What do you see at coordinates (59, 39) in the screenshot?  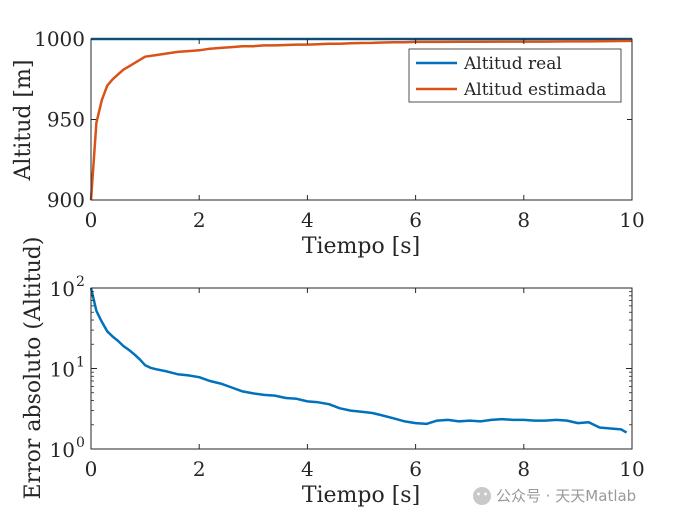 I see `top-y-tick-label: 1000` at bounding box center [59, 39].